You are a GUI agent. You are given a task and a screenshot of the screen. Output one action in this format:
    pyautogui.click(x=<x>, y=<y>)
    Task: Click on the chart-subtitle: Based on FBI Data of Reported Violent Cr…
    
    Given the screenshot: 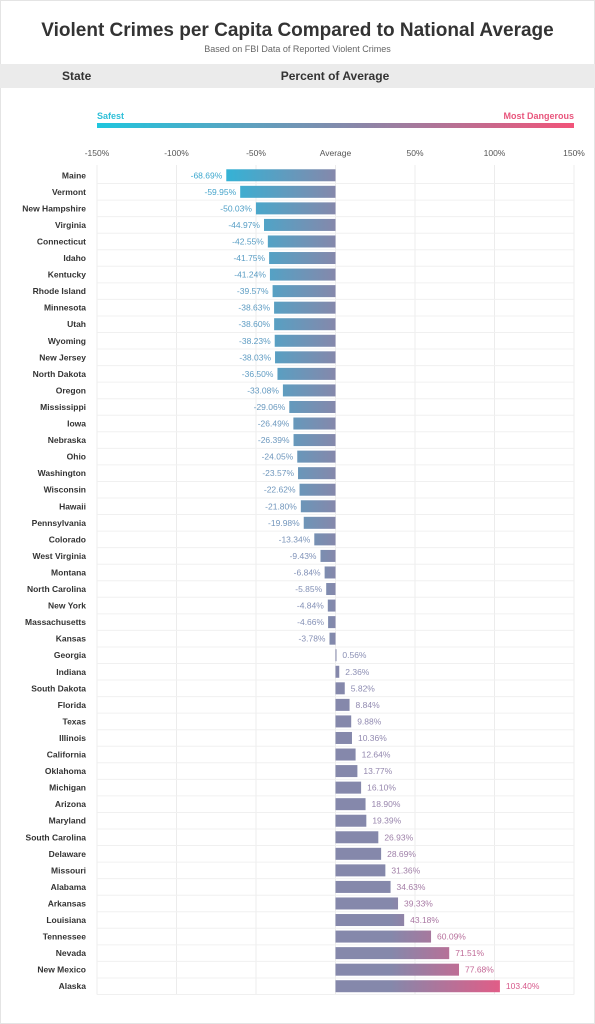 What is the action you would take?
    pyautogui.click(x=297, y=49)
    